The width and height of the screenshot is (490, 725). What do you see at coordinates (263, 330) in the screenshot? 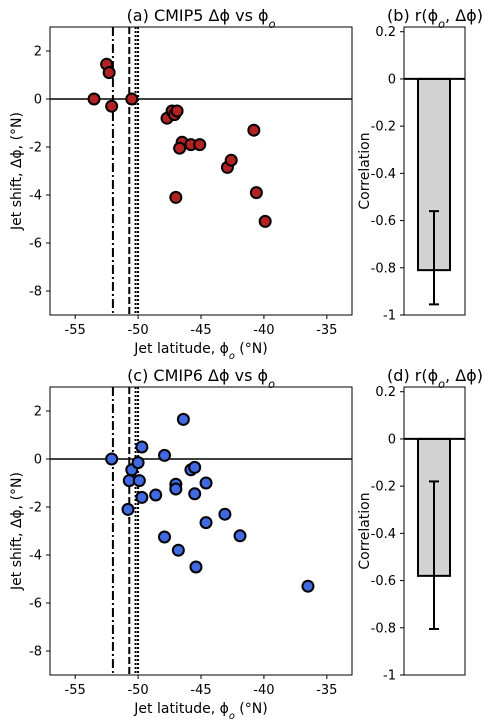
I see `panel-a-xtick-label-3: -40` at bounding box center [263, 330].